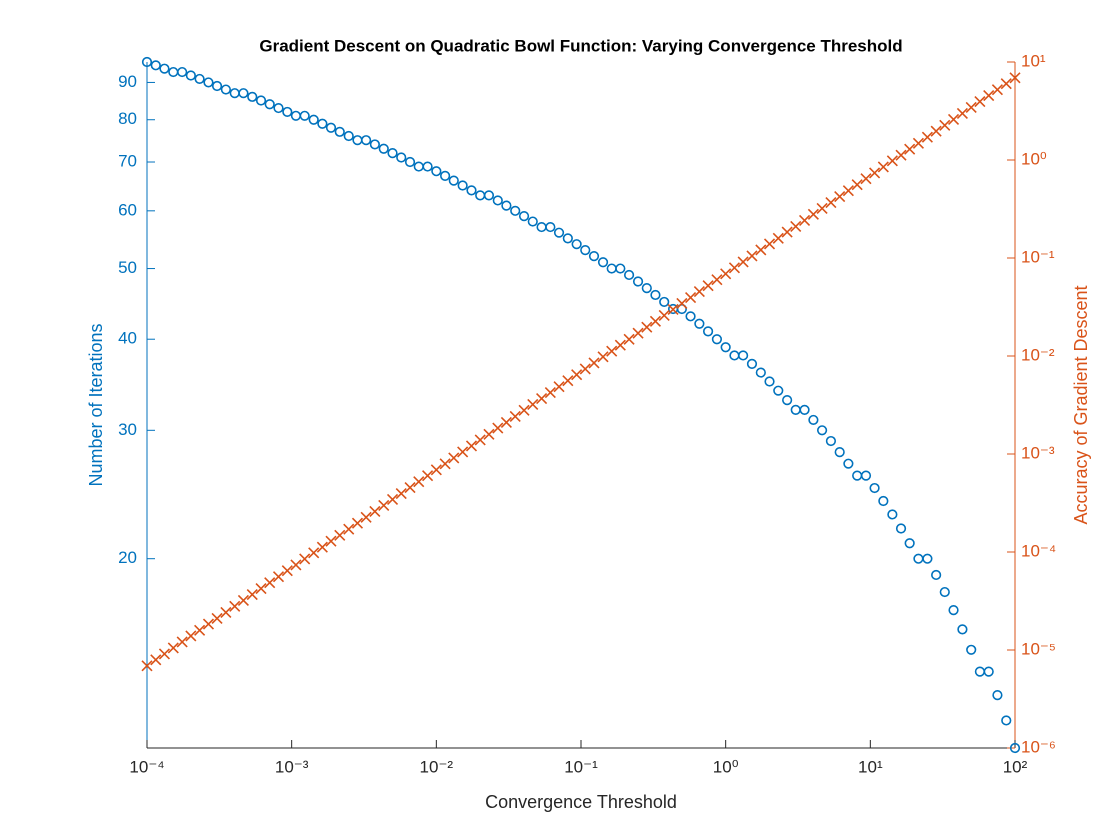  I want to click on y2-tick-label: 10⁻³, so click(1038, 452).